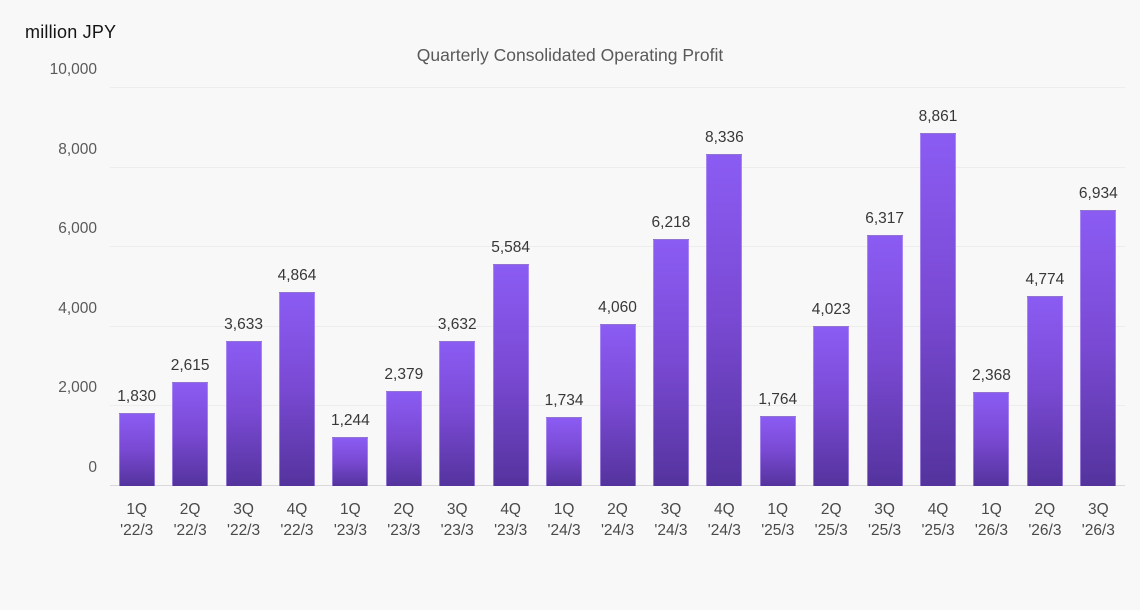  I want to click on bar-slot: 1,734, so click(563, 287).